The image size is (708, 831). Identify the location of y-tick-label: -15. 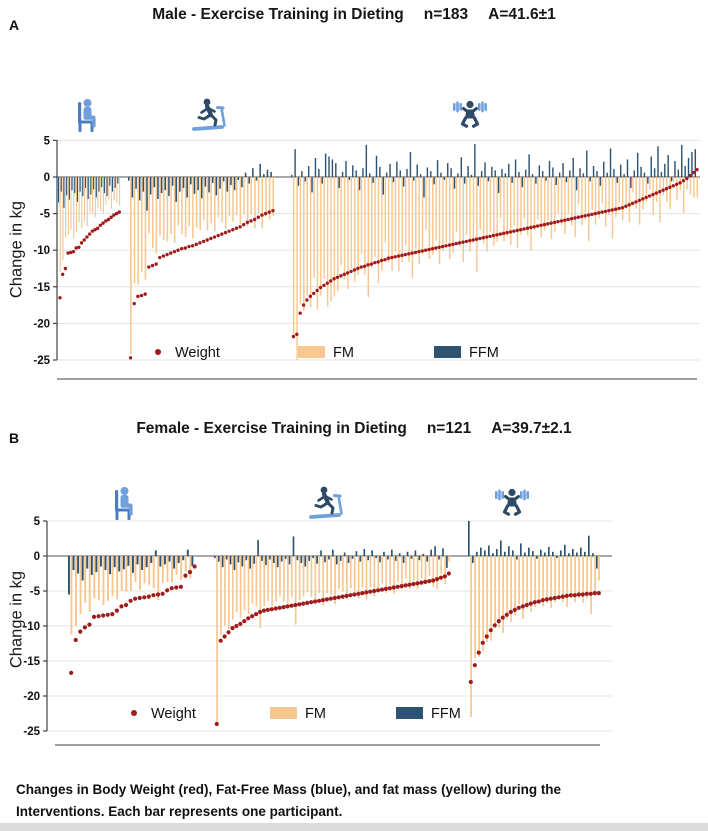
(41, 288).